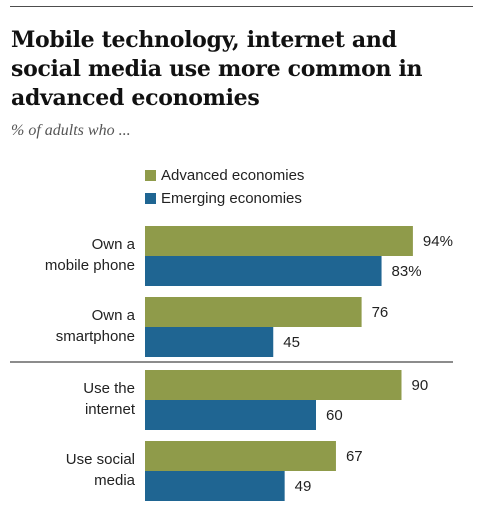  Describe the element at coordinates (109, 399) in the screenshot. I see `category-label-2: Use the internet` at that location.